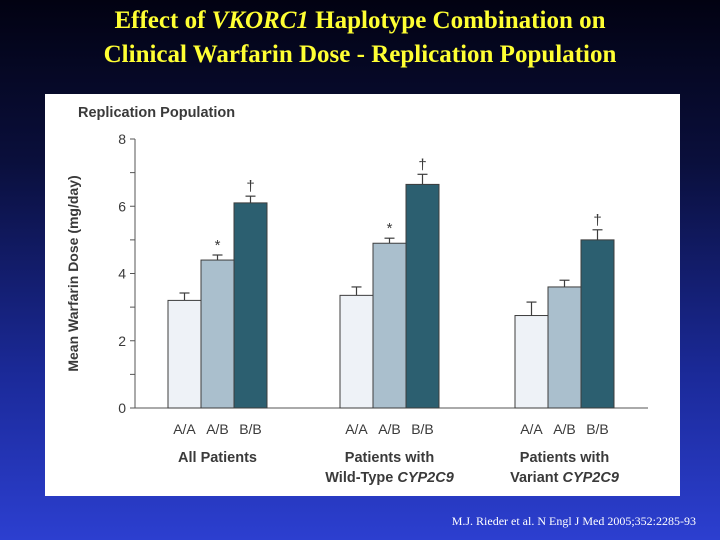 This screenshot has width=720, height=540. What do you see at coordinates (156, 113) in the screenshot?
I see `panel-title: Replication Population` at bounding box center [156, 113].